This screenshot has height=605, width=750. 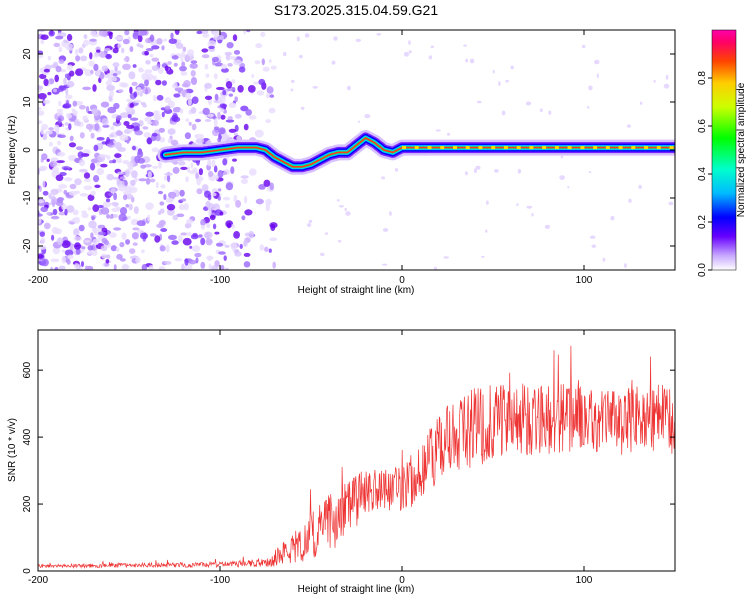 What do you see at coordinates (27, 54) in the screenshot?
I see `y-tick-label: 20` at bounding box center [27, 54].